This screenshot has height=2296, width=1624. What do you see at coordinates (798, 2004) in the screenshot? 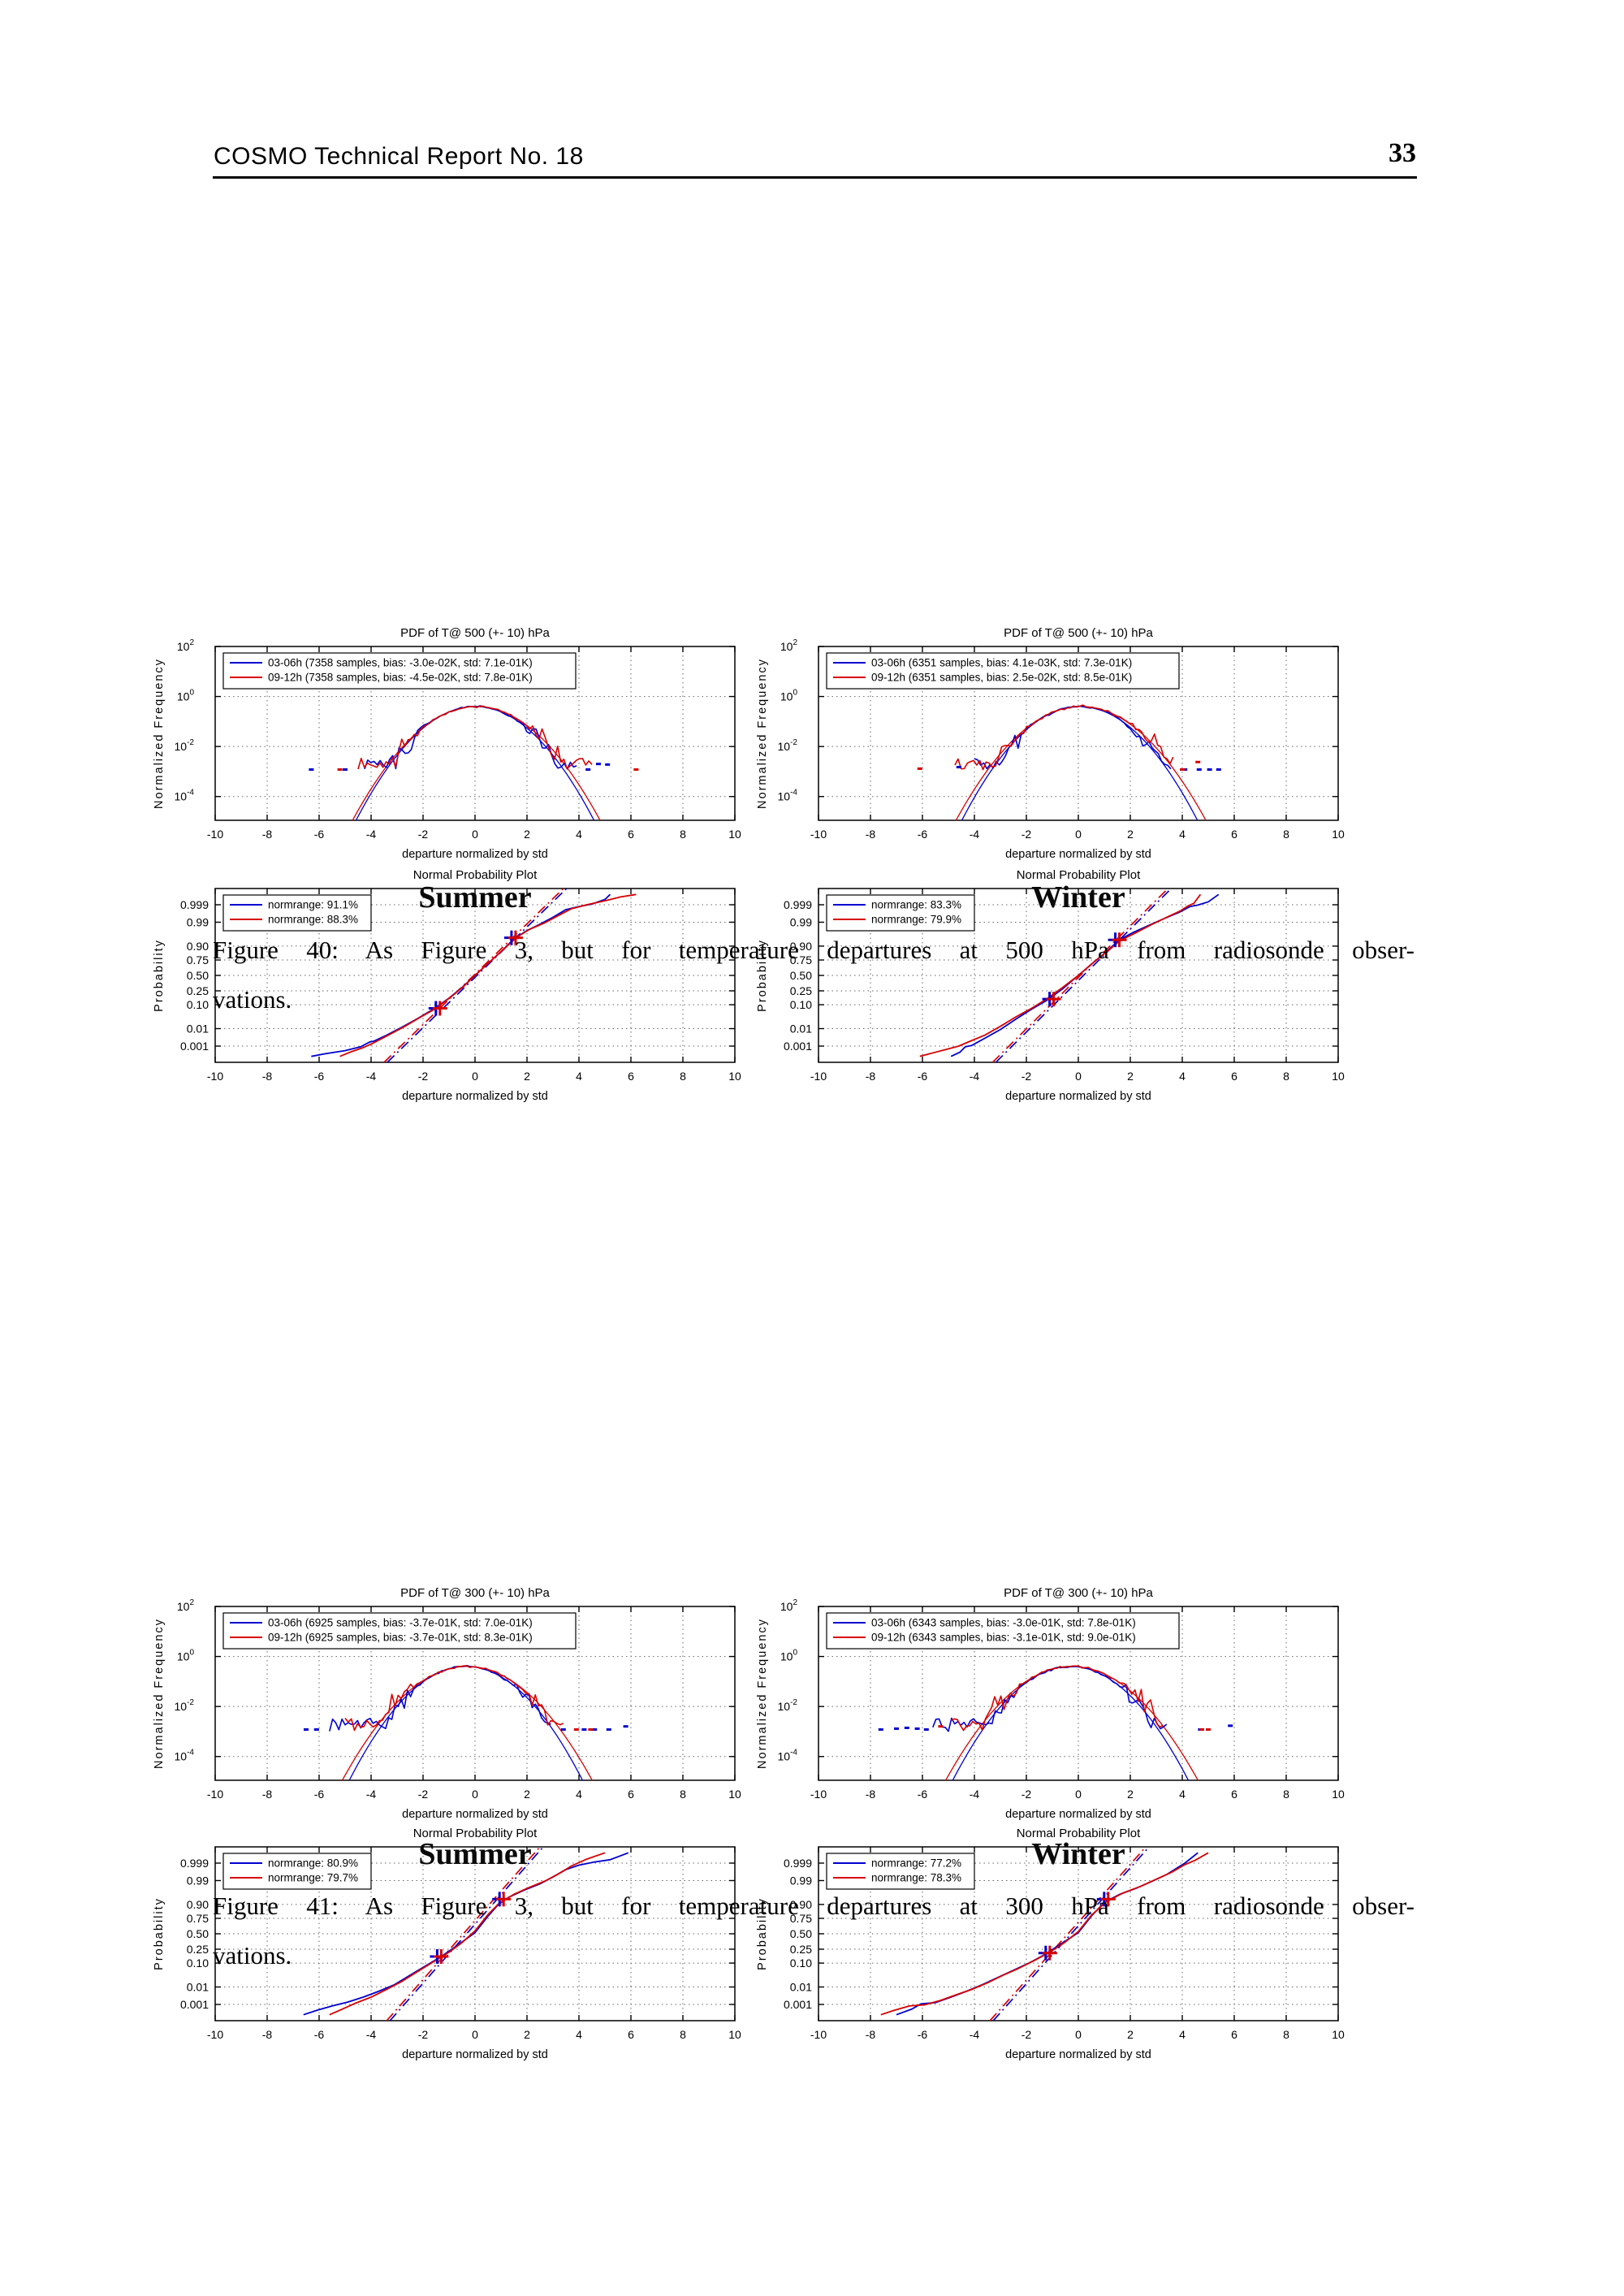
I see `y-tick-label: 0.001` at bounding box center [798, 2004].